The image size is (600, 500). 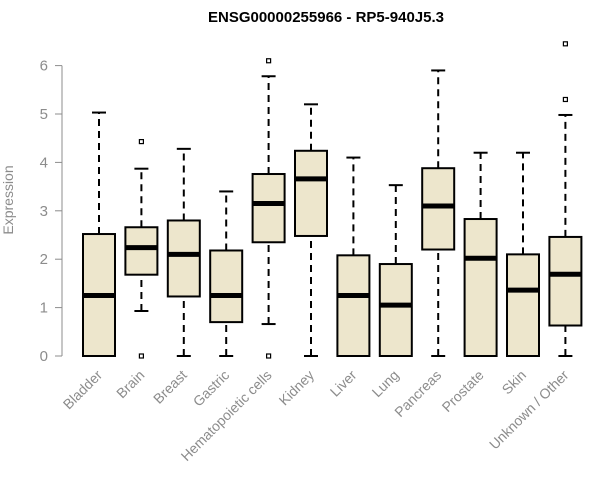 I want to click on x-tick-label-liver: Liver, so click(x=343, y=383).